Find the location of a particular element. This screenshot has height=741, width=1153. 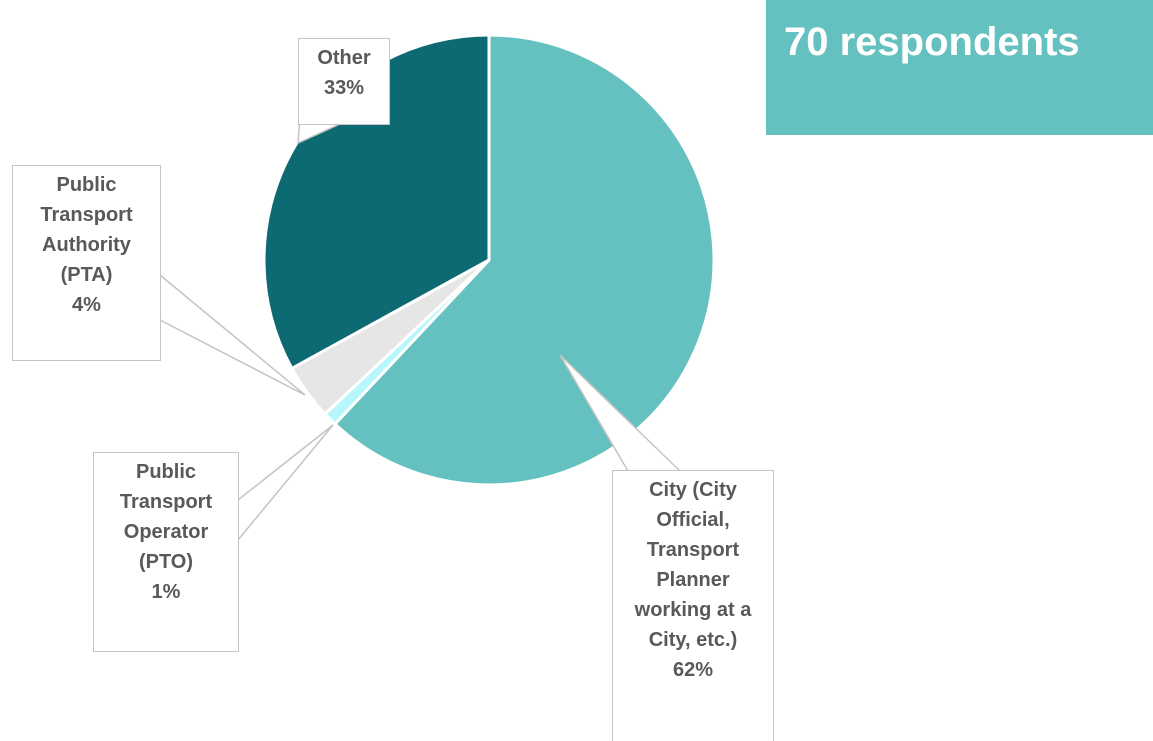

value-label: 62% is located at coordinates (693, 670).